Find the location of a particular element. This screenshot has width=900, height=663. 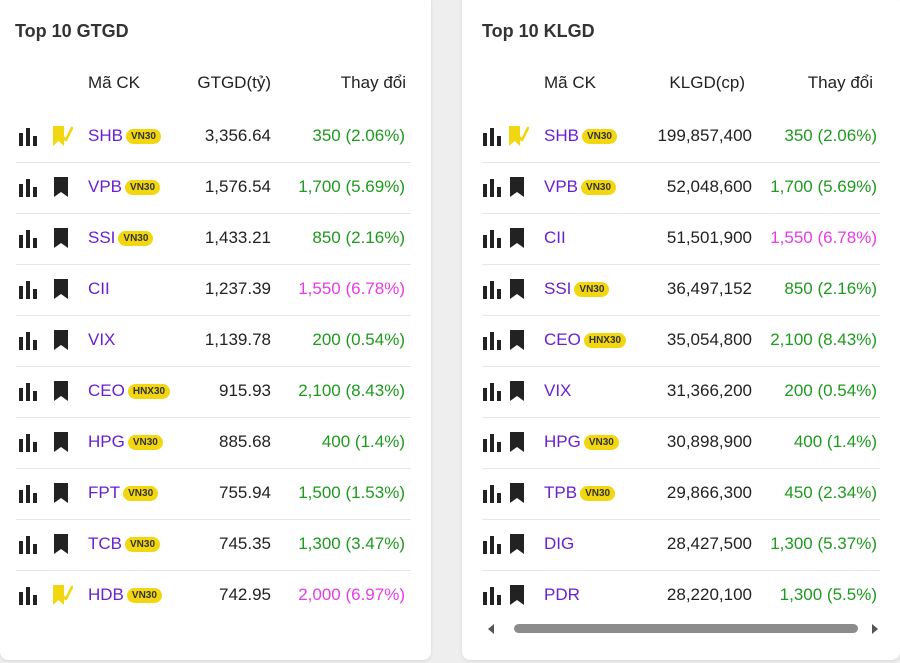

stock-code-link: TCB VN30 is located at coordinates (124, 544).